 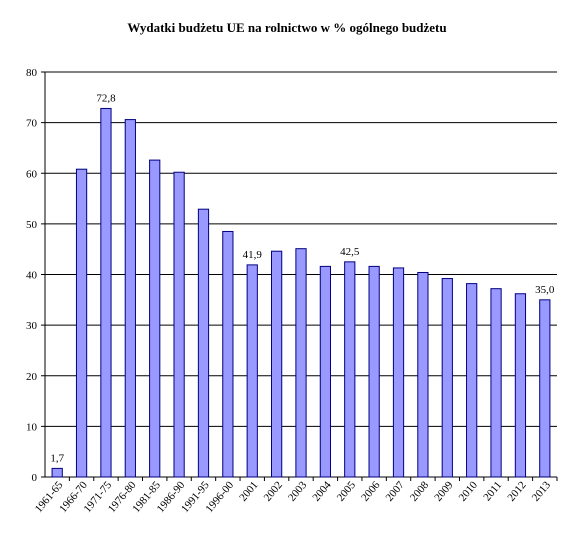 I want to click on y-tick-label: 0, so click(x=35, y=478).